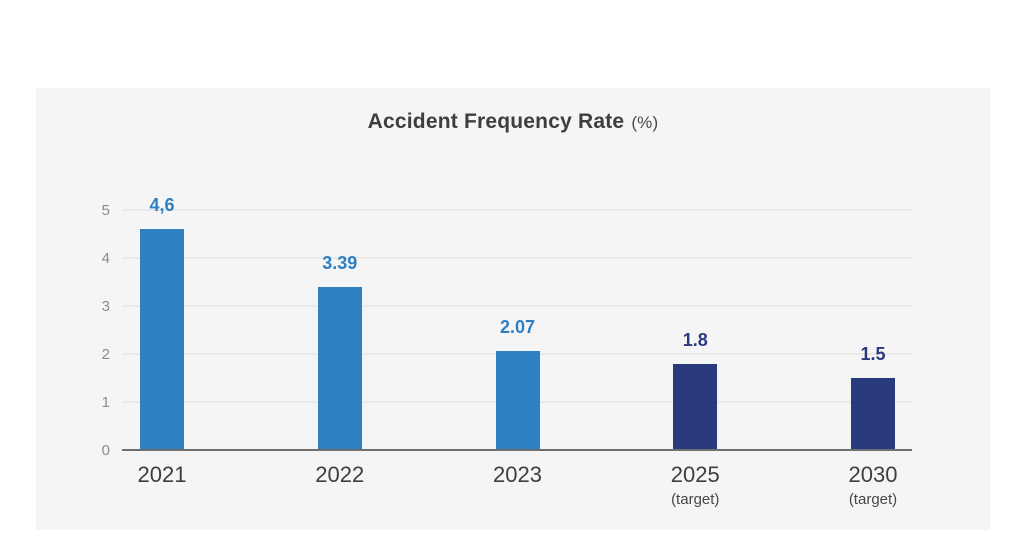  I want to click on x-axis-year-label: 2021, so click(162, 474).